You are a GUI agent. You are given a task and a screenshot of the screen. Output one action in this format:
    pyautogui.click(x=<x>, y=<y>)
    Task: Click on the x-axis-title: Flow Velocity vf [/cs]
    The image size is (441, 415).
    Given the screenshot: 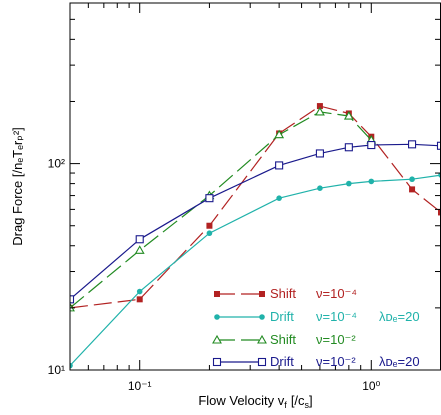 What is the action you would take?
    pyautogui.click(x=255, y=401)
    